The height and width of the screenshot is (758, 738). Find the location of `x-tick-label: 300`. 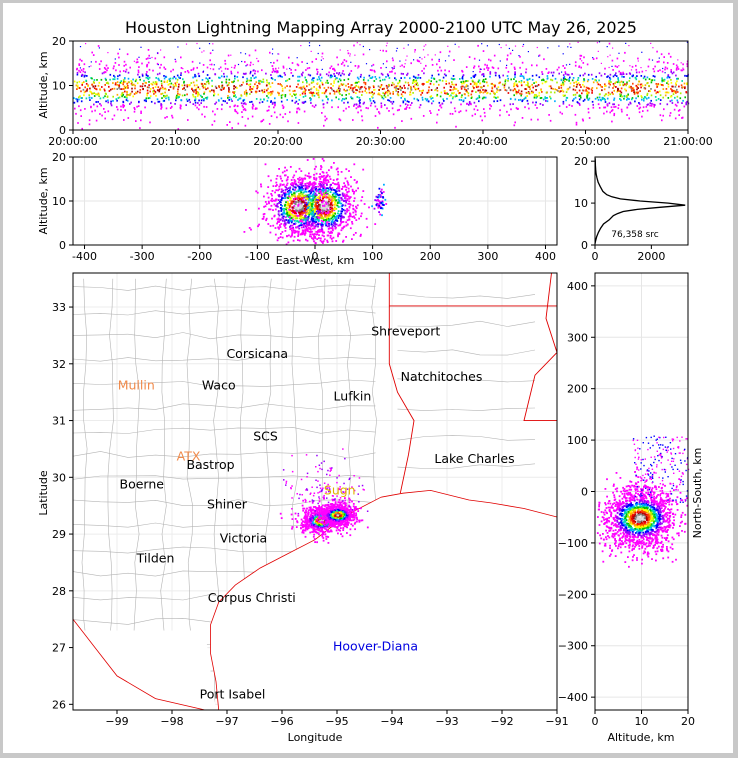

x-tick-label: 300 is located at coordinates (487, 256).